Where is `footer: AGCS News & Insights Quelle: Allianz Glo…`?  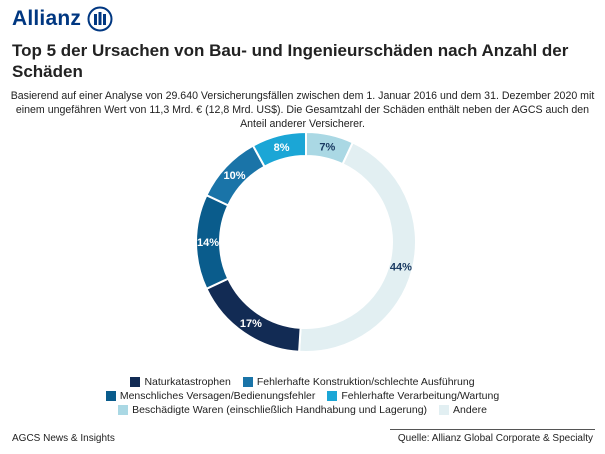
footer: AGCS News & Insights Quelle: Allianz Glo… is located at coordinates (302, 438).